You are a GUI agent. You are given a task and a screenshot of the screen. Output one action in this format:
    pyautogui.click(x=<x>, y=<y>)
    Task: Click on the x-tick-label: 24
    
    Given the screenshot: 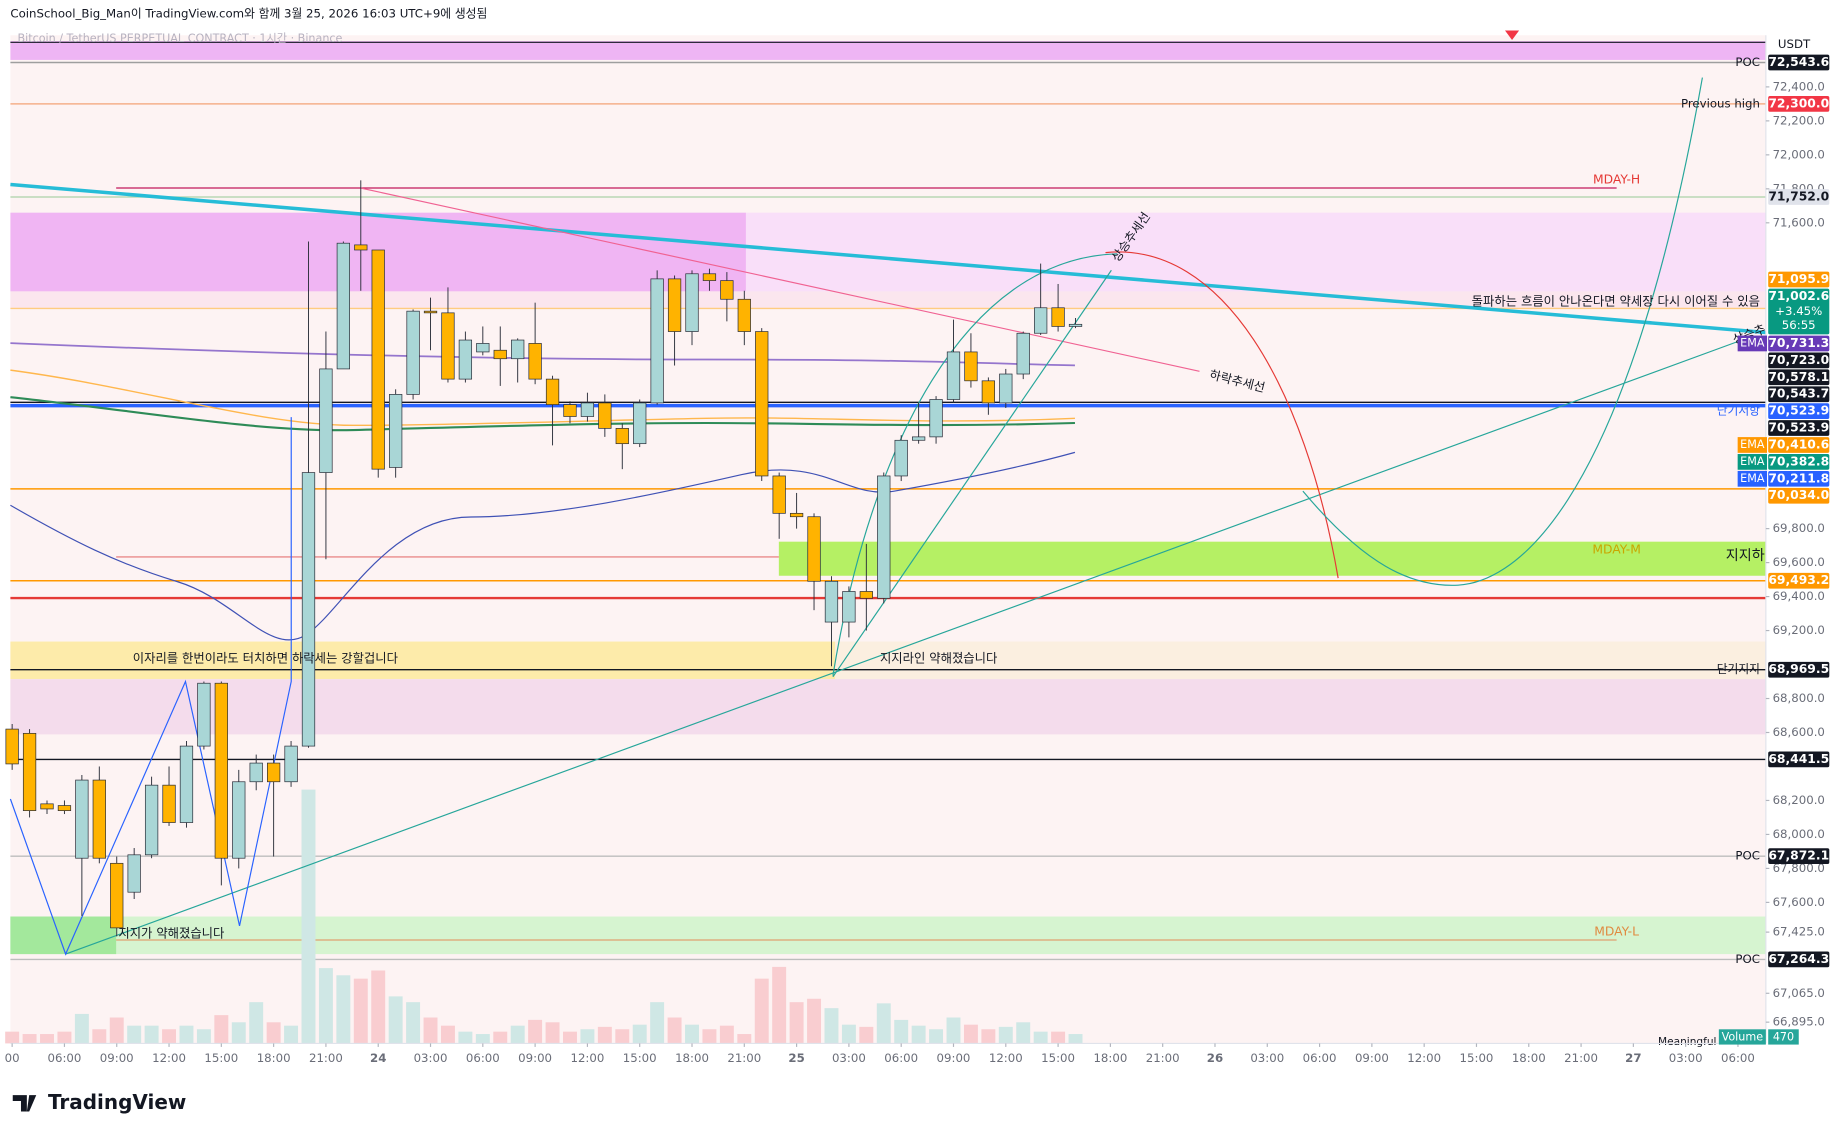 What is the action you would take?
    pyautogui.click(x=378, y=1058)
    